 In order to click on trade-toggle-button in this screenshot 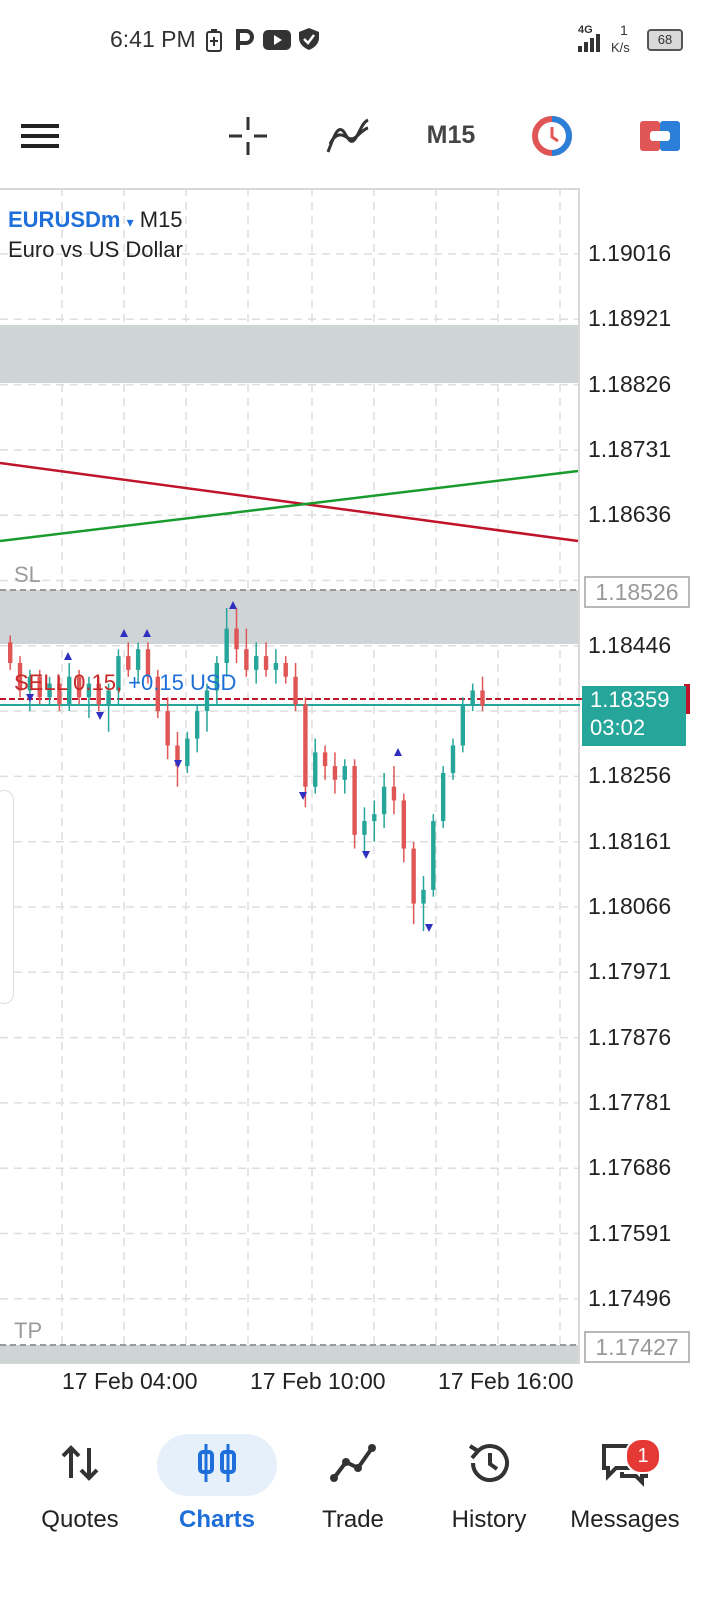, I will do `click(660, 135)`.